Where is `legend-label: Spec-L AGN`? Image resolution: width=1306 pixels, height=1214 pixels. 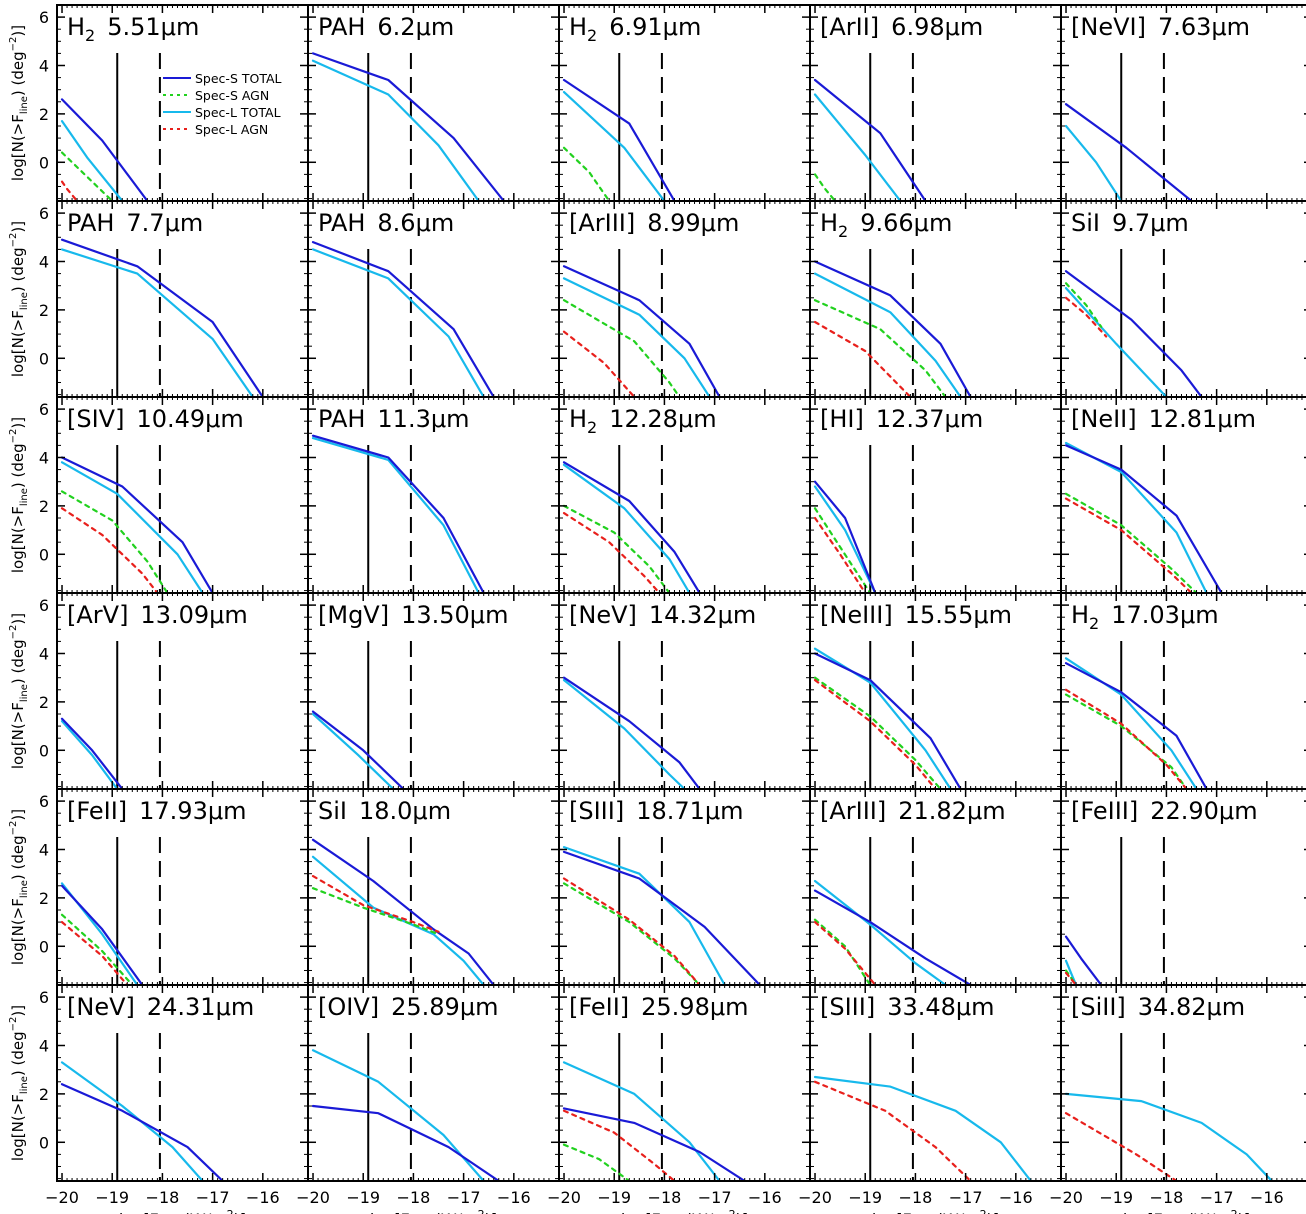
legend-label: Spec-L AGN is located at coordinates (231, 129).